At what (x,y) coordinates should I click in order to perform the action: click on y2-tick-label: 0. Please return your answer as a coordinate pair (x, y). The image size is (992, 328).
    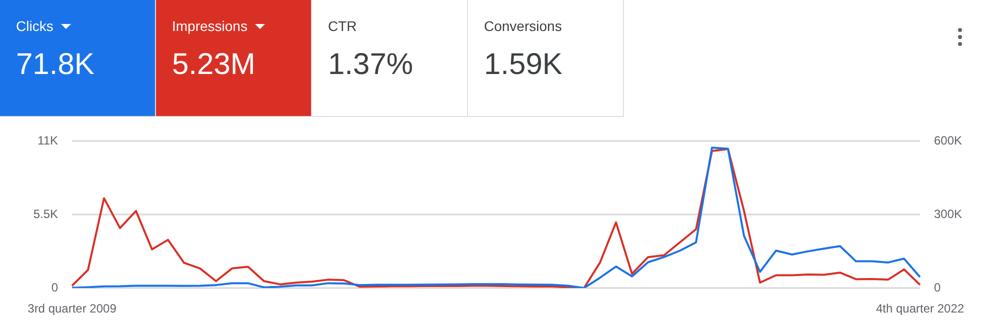
    Looking at the image, I should click on (937, 287).